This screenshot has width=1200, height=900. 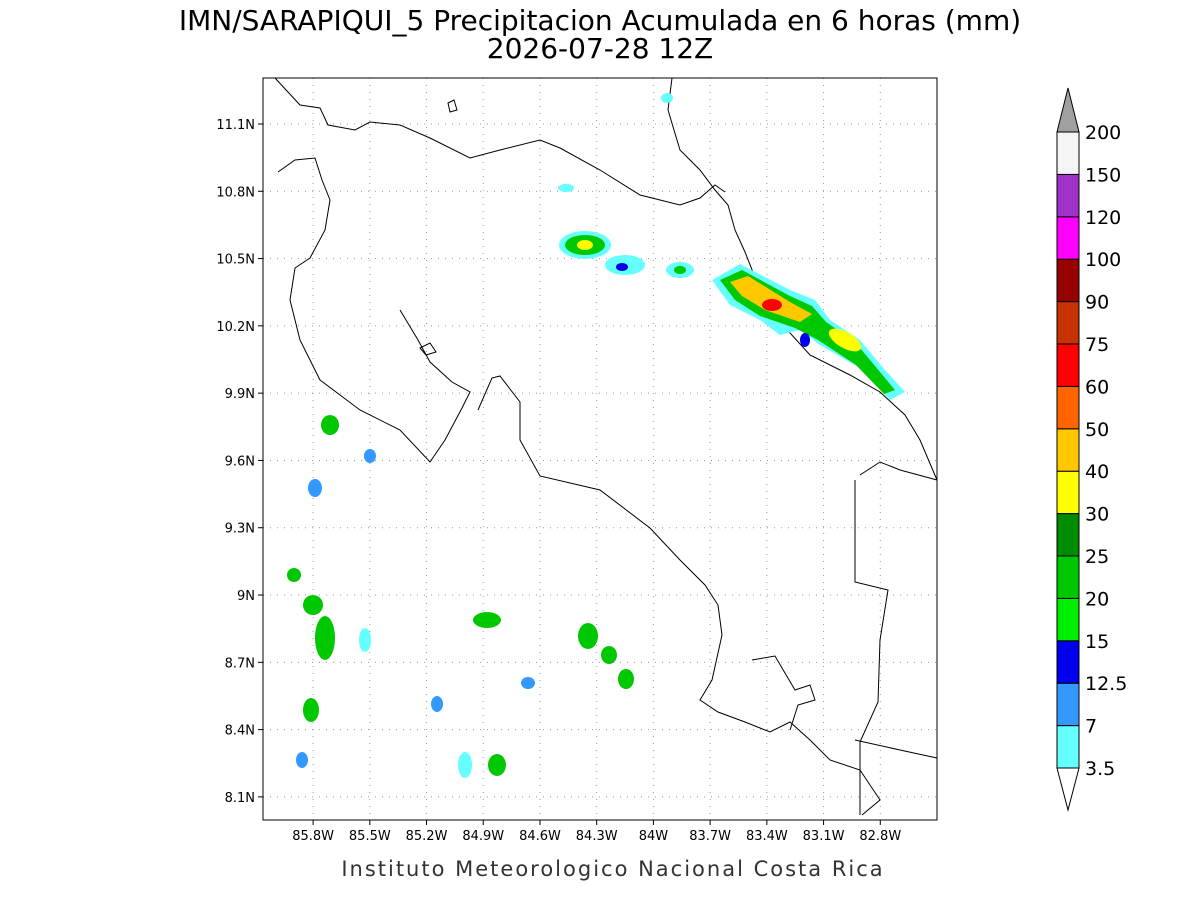 What do you see at coordinates (246, 596) in the screenshot?
I see `y-tick-label: 9N` at bounding box center [246, 596].